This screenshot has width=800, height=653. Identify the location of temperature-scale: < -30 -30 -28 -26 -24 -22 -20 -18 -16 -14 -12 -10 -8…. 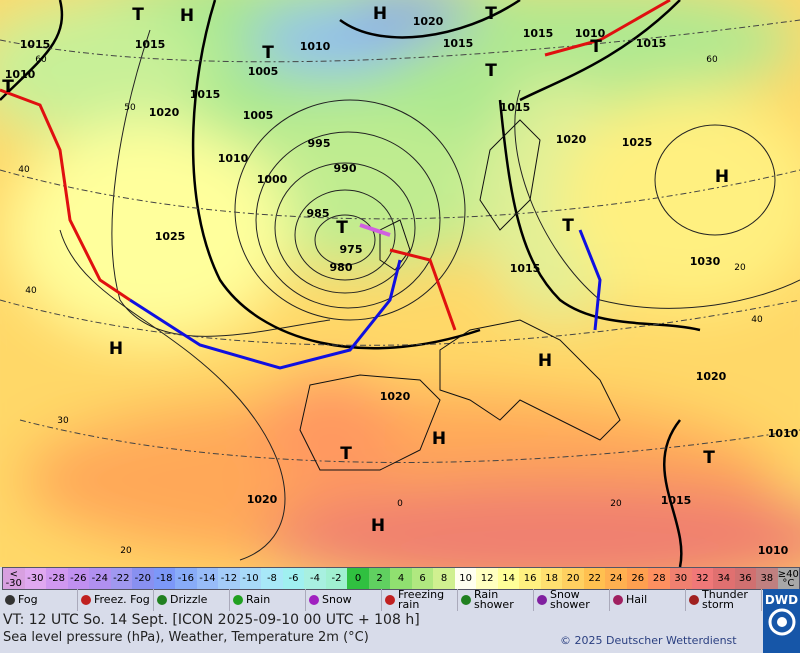
(401, 578).